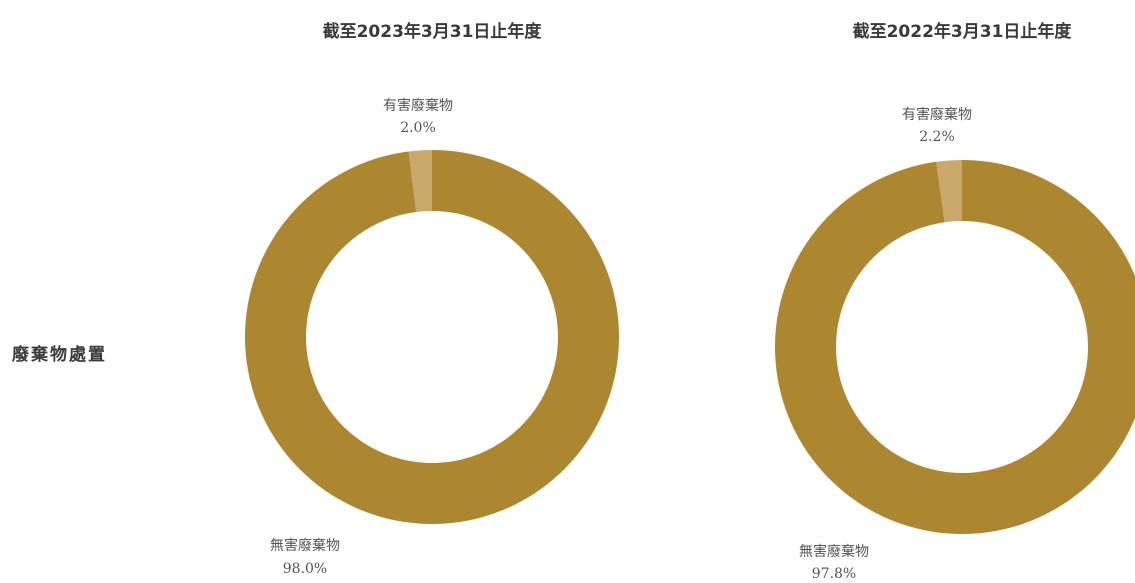  I want to click on slice-label-hazardous-2022: 有害廢棄物, so click(937, 114).